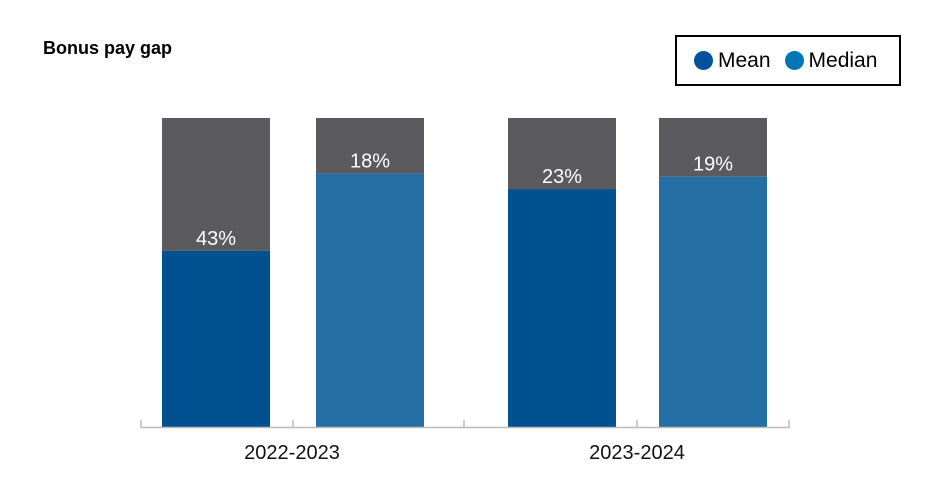  Describe the element at coordinates (562, 154) in the screenshot. I see `gap-bar-mean-2023-2024` at that location.